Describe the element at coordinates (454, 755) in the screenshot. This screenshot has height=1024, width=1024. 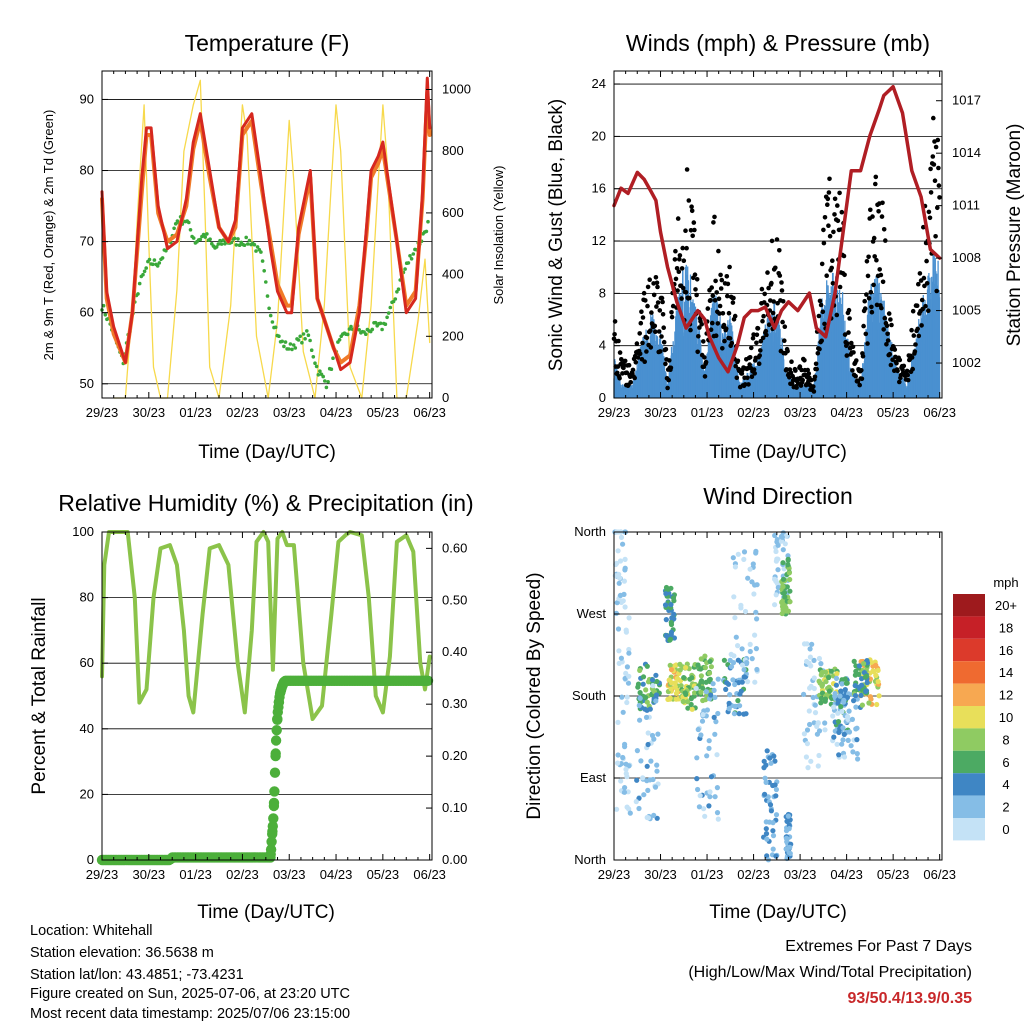
I see `y-right-tick-label: 0.20` at that location.